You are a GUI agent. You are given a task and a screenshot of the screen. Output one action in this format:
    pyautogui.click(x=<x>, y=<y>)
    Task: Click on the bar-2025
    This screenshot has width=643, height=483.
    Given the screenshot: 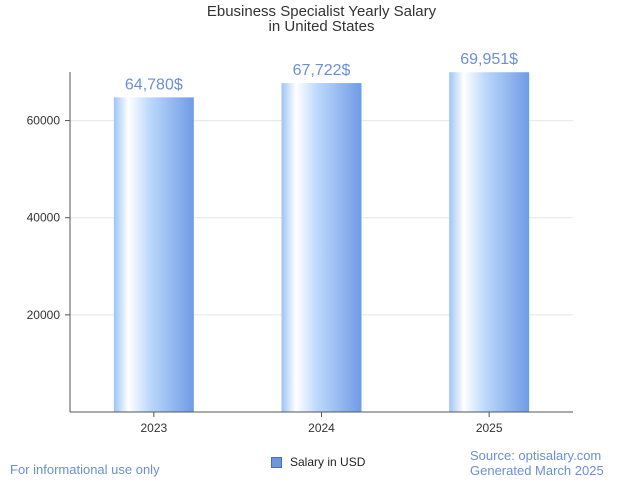 What is the action you would take?
    pyautogui.click(x=489, y=242)
    